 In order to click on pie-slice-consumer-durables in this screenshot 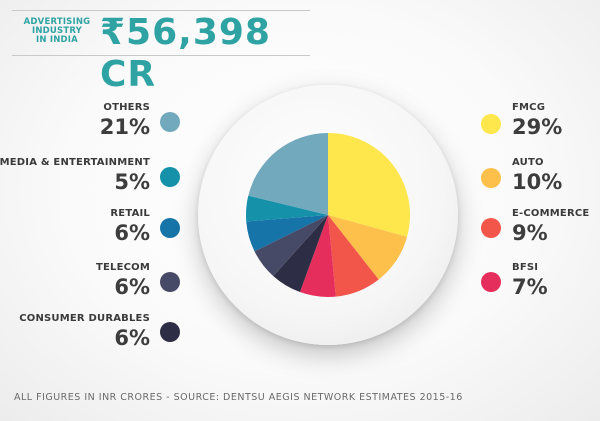, I will do `click(300, 254)`.